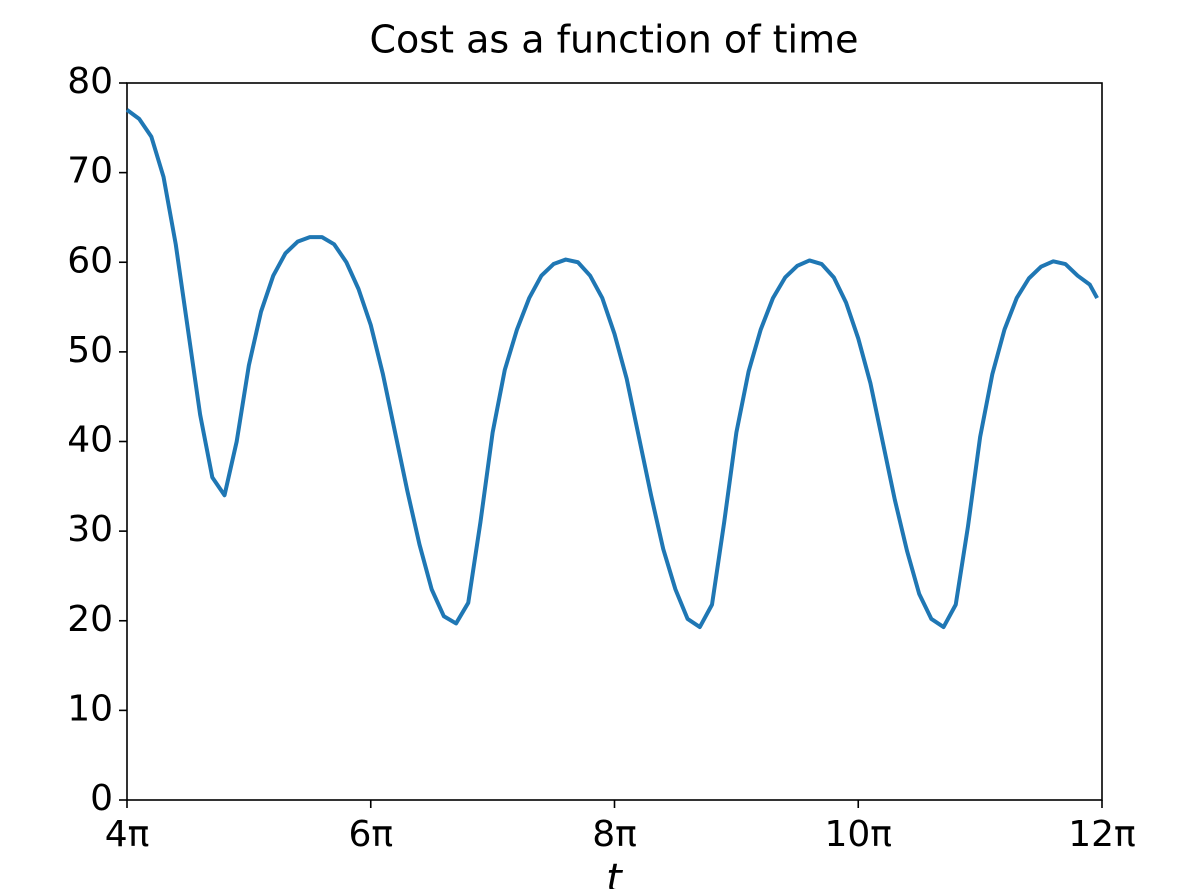 The image size is (1196, 889). What do you see at coordinates (90, 81) in the screenshot?
I see `y-tick-label: 80` at bounding box center [90, 81].